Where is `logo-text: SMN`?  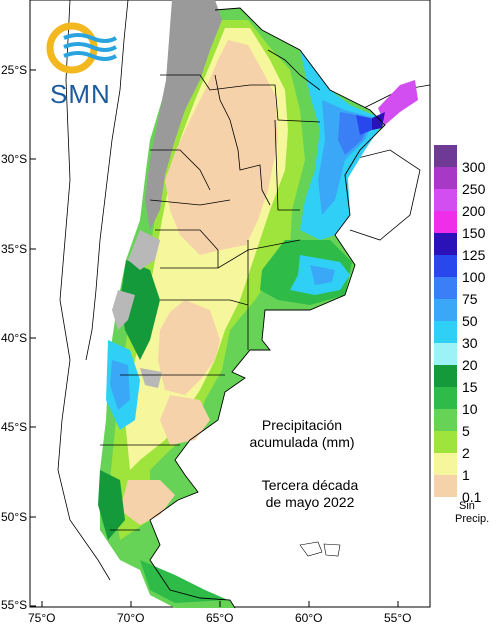 logo-text: SMN is located at coordinates (80, 94).